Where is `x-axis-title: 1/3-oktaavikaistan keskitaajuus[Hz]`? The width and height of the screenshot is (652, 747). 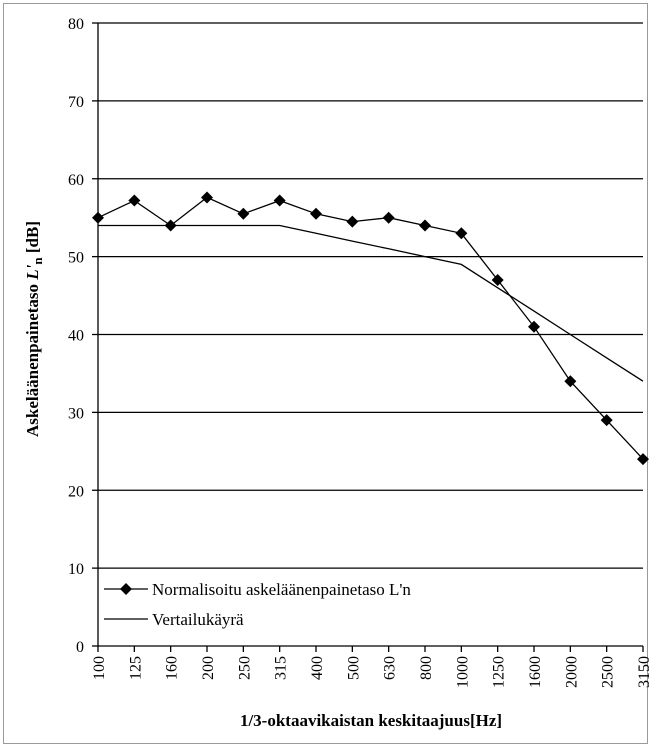
x-axis-title: 1/3-oktaavikaistan keskitaajuus[Hz] is located at coordinates (371, 720).